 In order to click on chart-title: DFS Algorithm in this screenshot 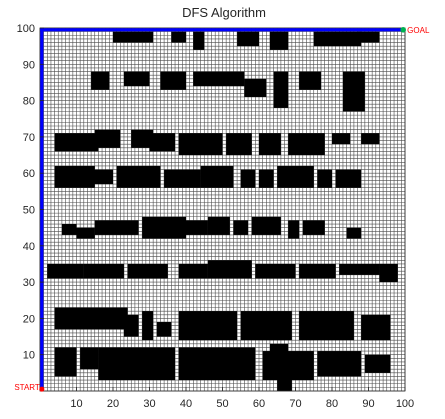, I will do `click(224, 12)`.